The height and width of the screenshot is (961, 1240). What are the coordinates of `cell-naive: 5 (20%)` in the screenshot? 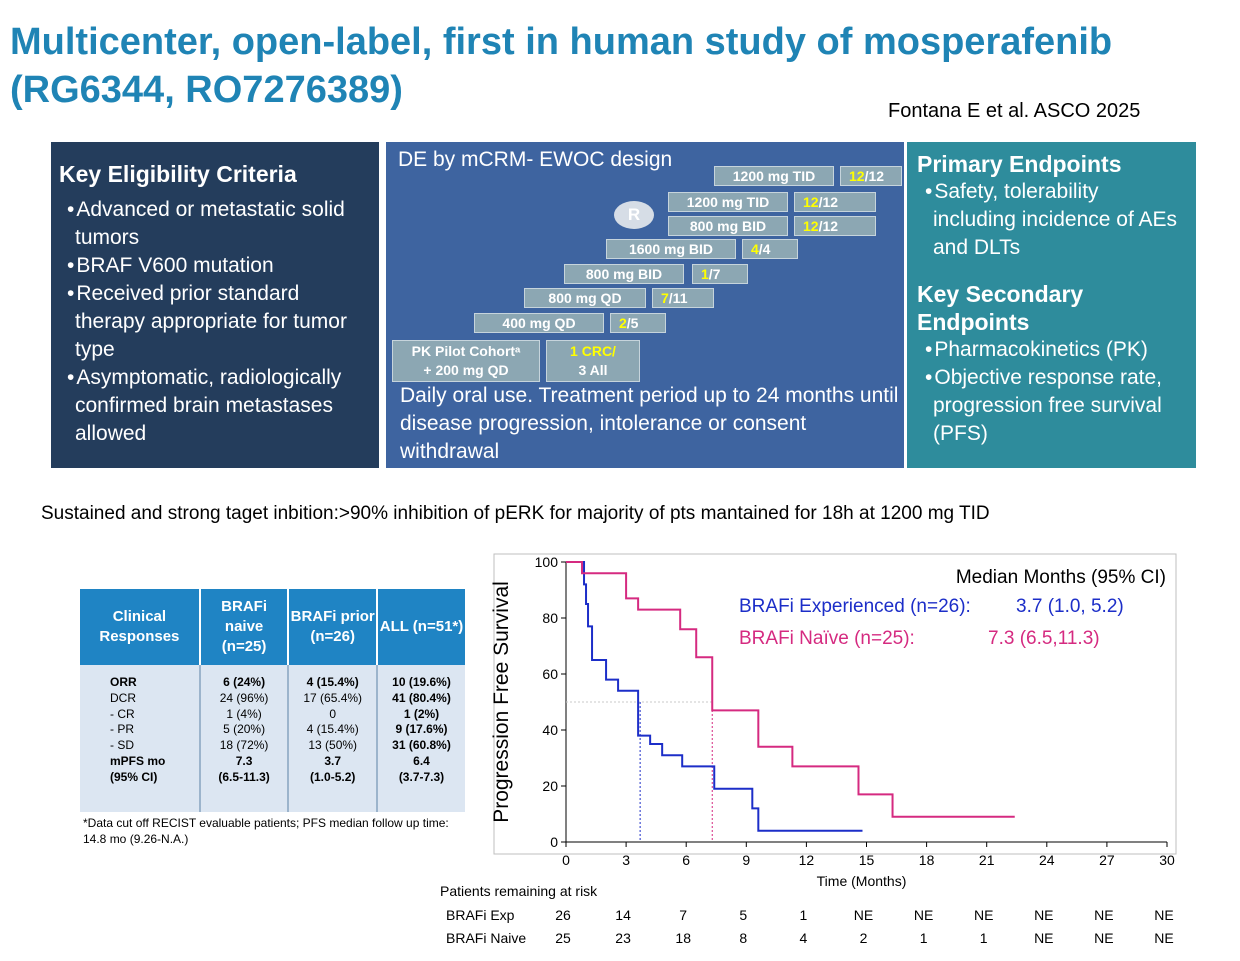 It's located at (244, 729).